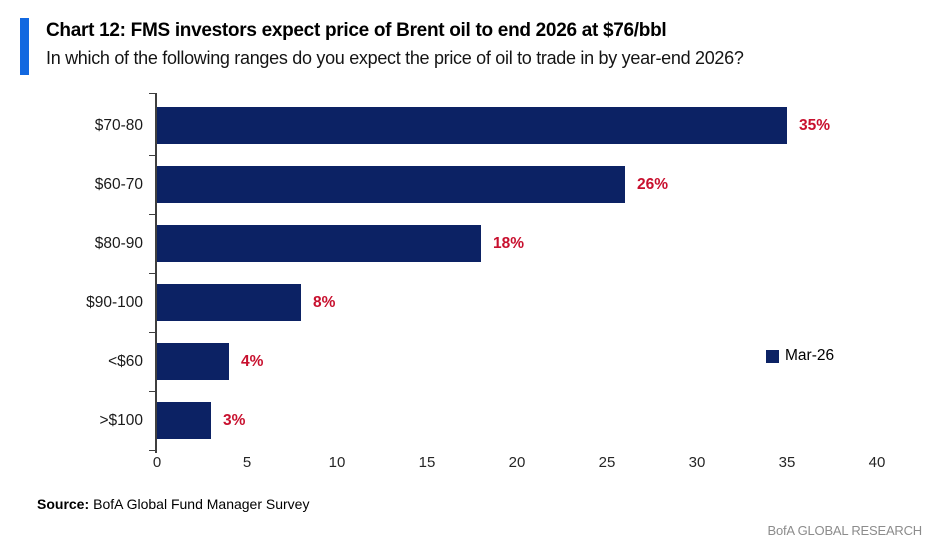 This screenshot has width=930, height=558. I want to click on legend-label: Mar-26, so click(810, 355).